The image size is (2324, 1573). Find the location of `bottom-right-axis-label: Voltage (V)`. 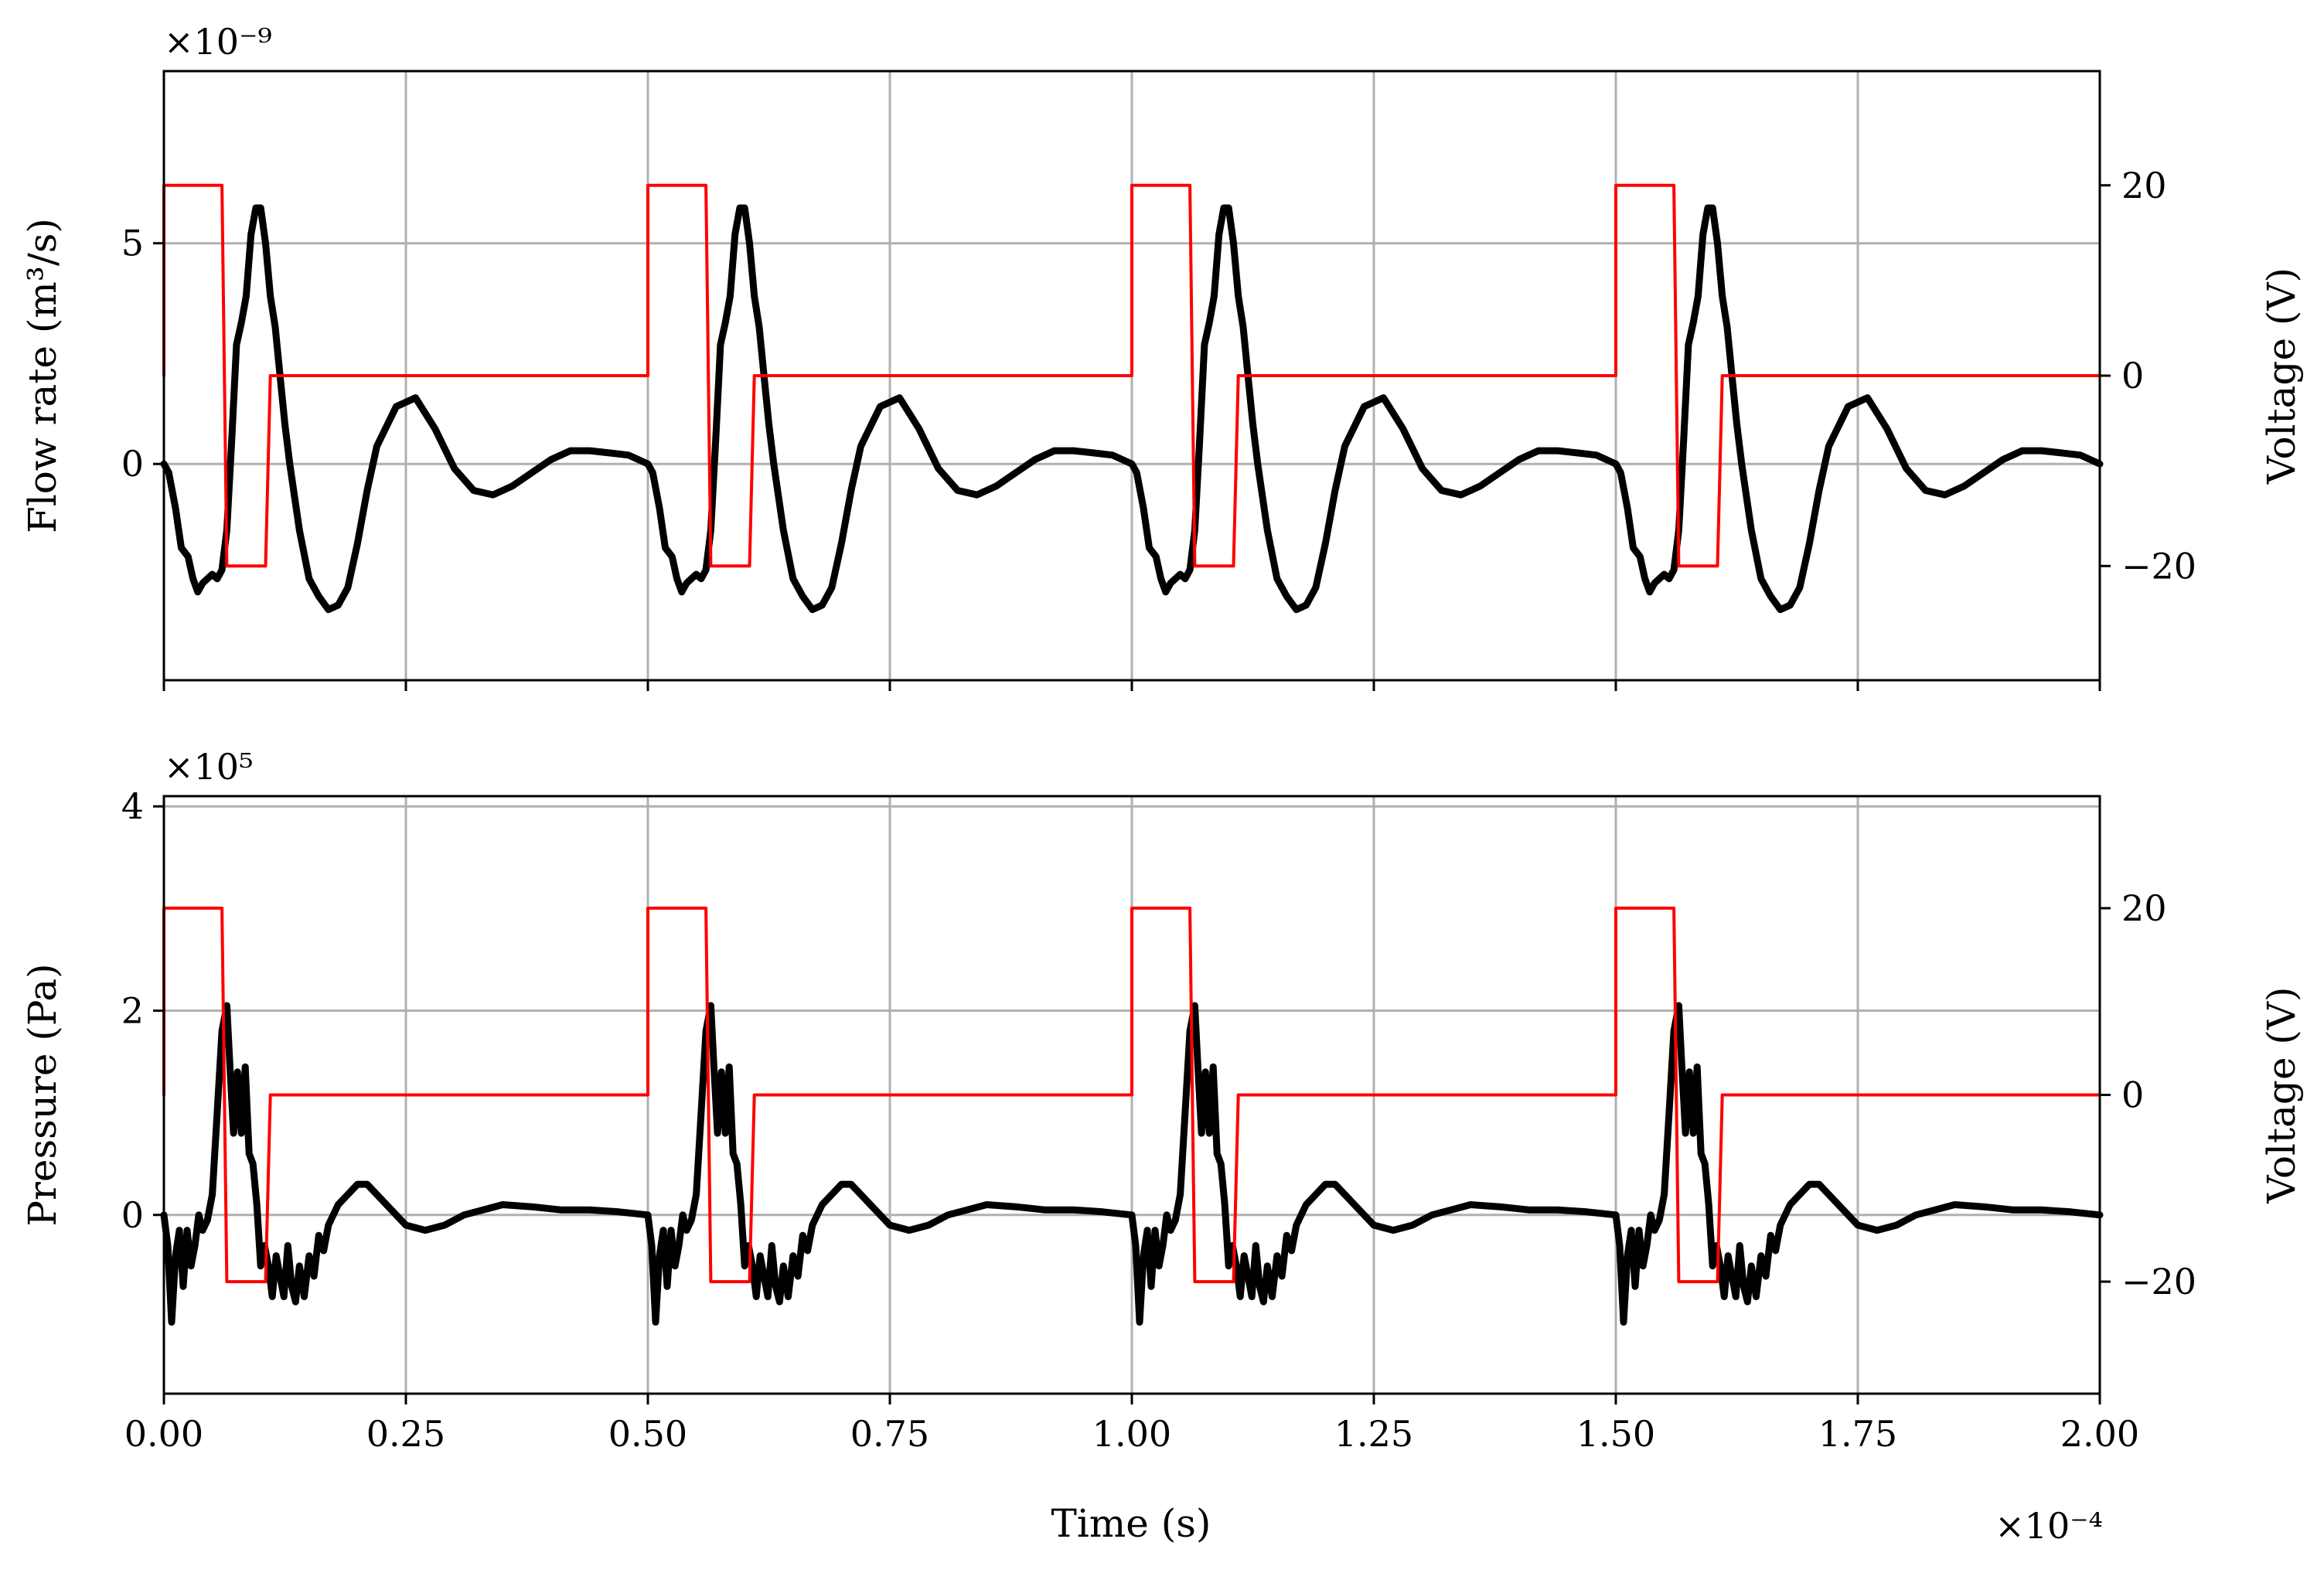

bottom-right-axis-label: Voltage (V) is located at coordinates (2281, 1095).